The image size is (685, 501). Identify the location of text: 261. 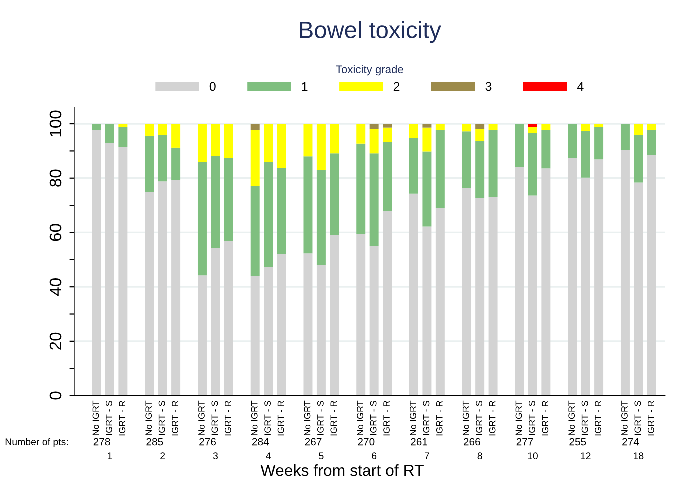
(419, 442).